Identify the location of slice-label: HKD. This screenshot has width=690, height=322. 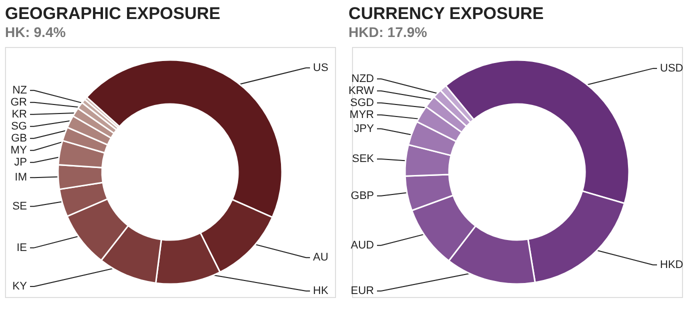
(672, 264).